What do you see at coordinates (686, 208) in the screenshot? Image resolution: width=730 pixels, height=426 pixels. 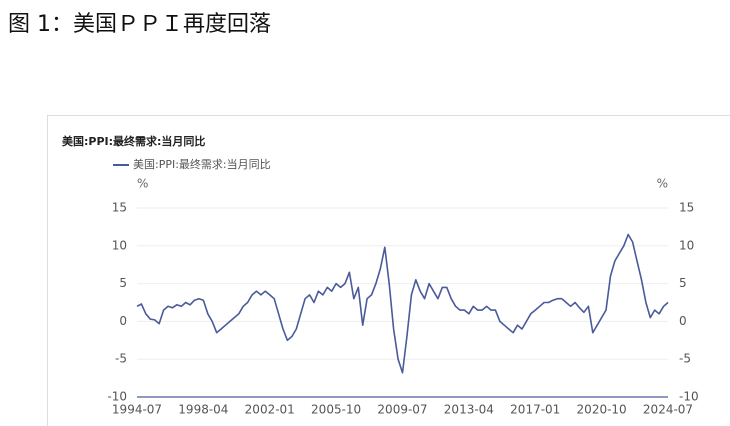 I see `y2-tick-label: 15` at bounding box center [686, 208].